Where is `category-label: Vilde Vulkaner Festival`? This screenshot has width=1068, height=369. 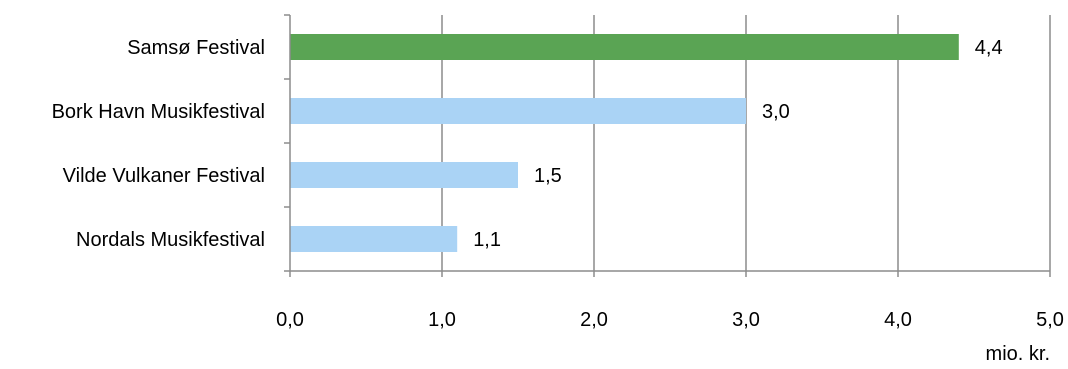
category-label: Vilde Vulkaner Festival is located at coordinates (164, 176).